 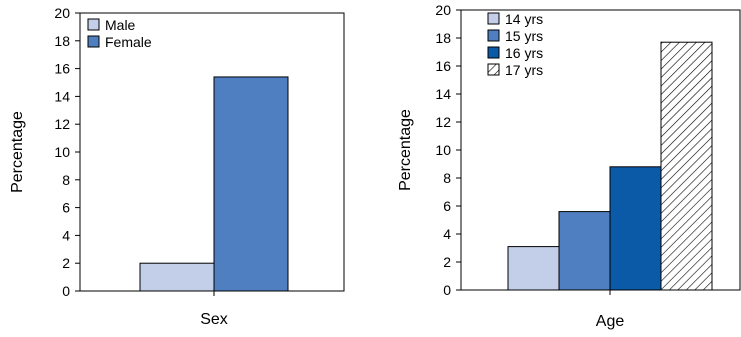 What do you see at coordinates (214, 319) in the screenshot?
I see `x-axis-label: Sex` at bounding box center [214, 319].